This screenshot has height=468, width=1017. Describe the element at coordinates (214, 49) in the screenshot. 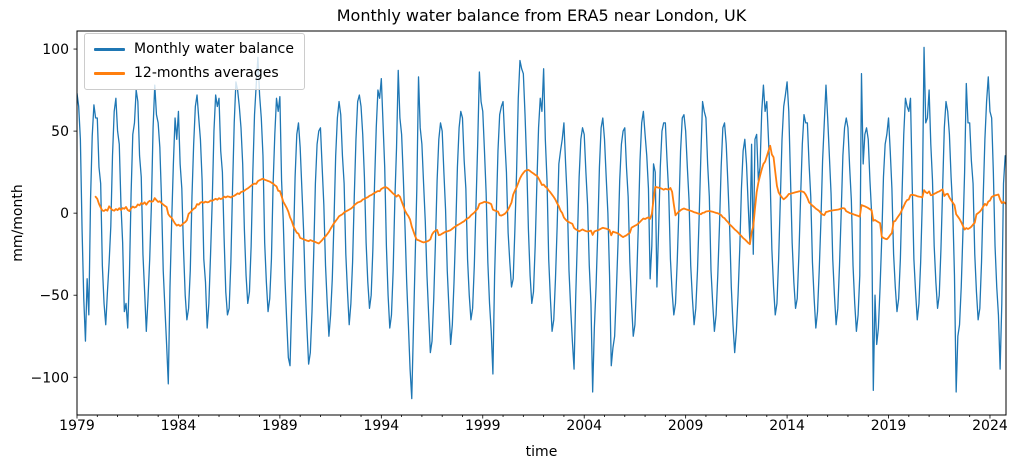

I see `legend-label-monthly: Monthly water balance` at that location.